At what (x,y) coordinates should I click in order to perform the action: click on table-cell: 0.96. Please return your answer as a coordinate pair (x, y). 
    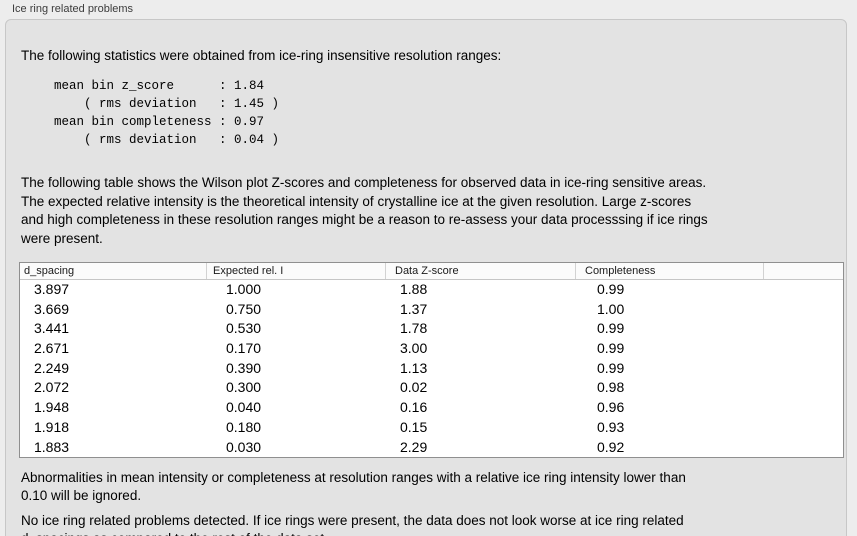
    Looking at the image, I should click on (611, 407).